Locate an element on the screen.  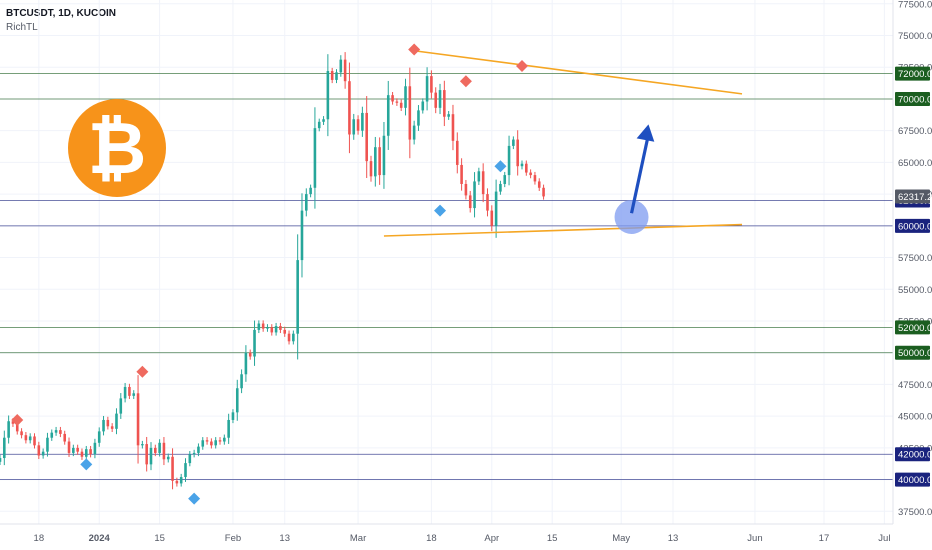
time-tick-label: 13 is located at coordinates (284, 538).